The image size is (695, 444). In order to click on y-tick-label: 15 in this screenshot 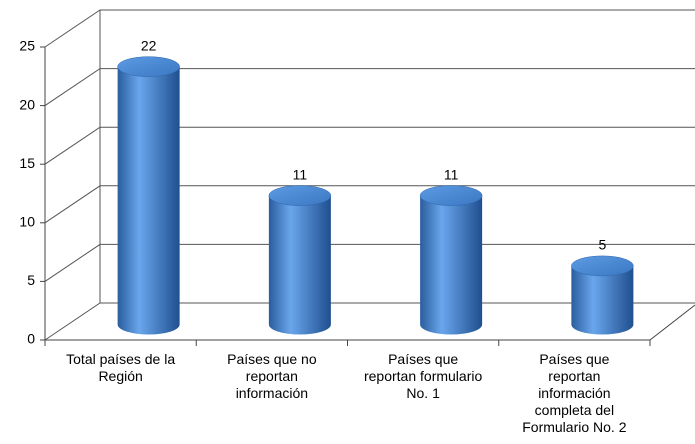, I will do `click(27, 163)`.